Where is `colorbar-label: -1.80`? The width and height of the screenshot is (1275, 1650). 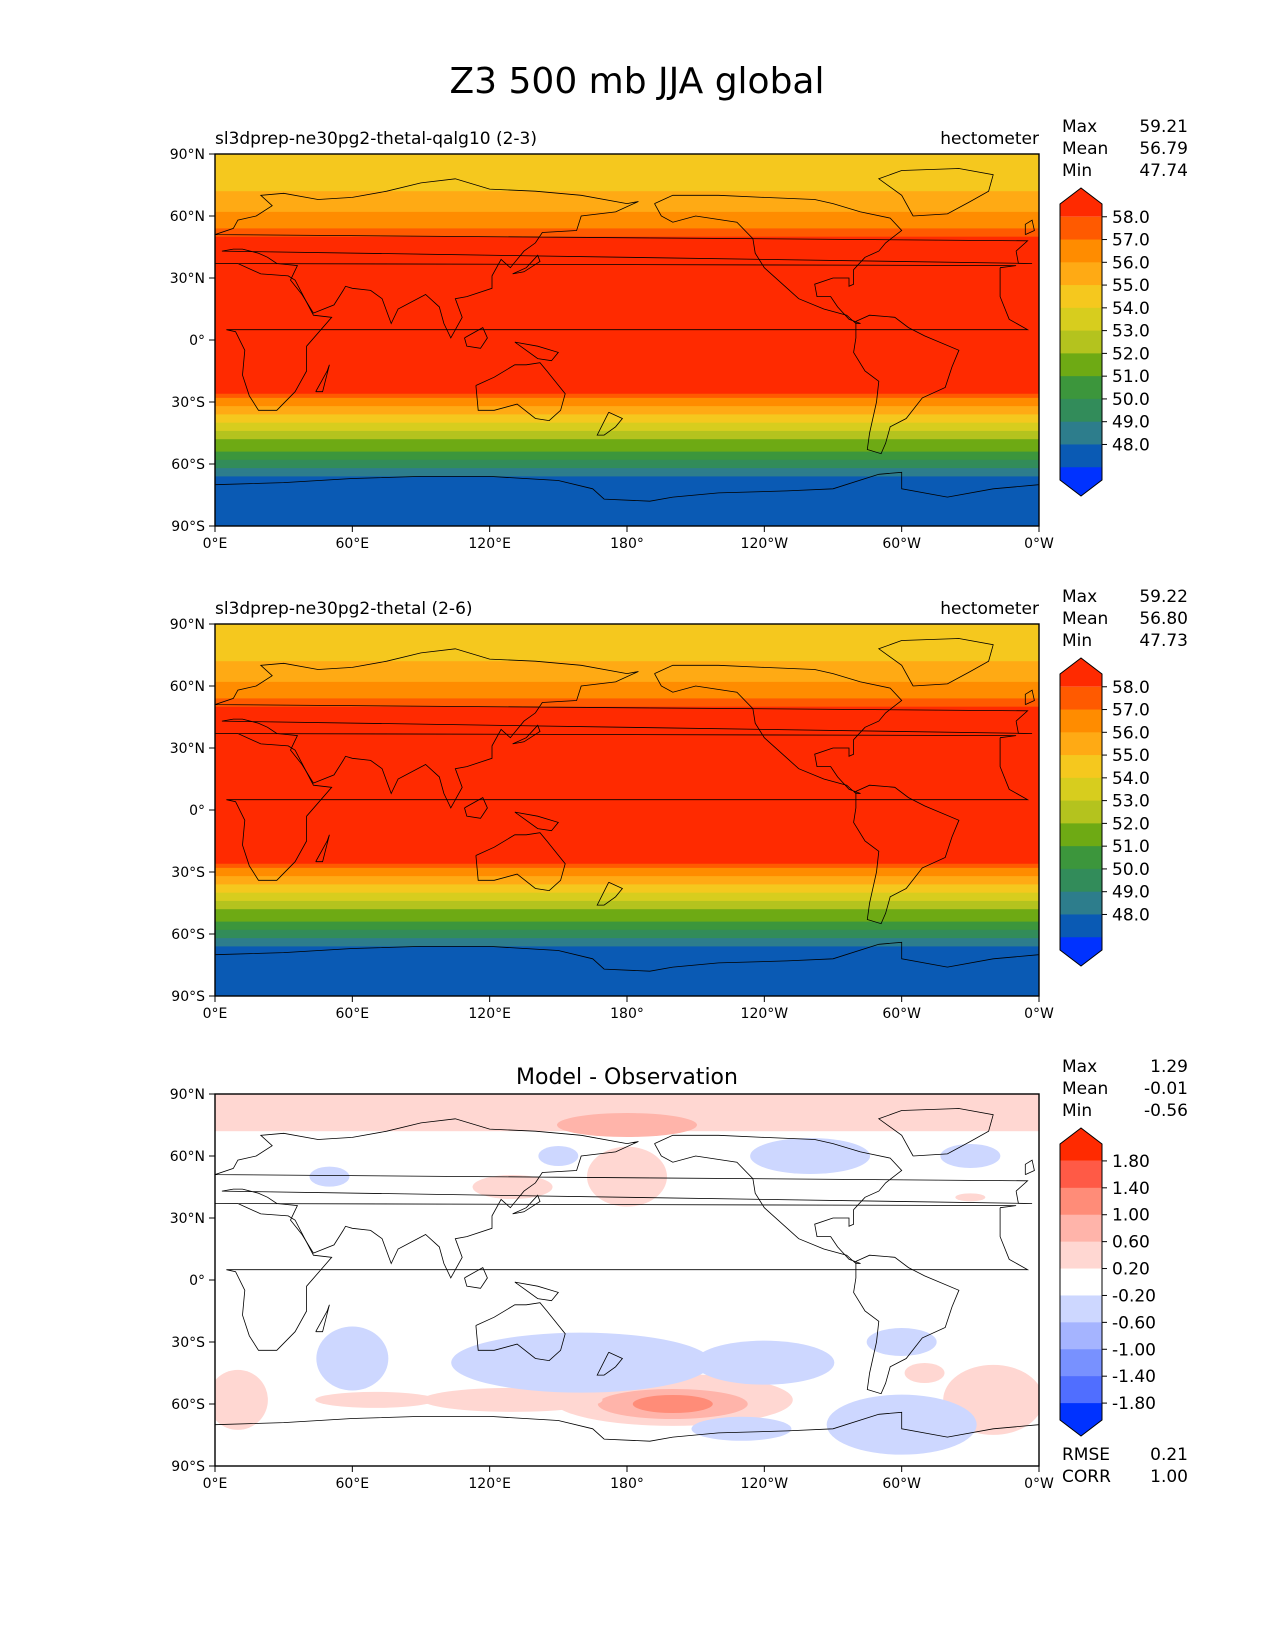 colorbar-label: -1.80 is located at coordinates (1134, 1404).